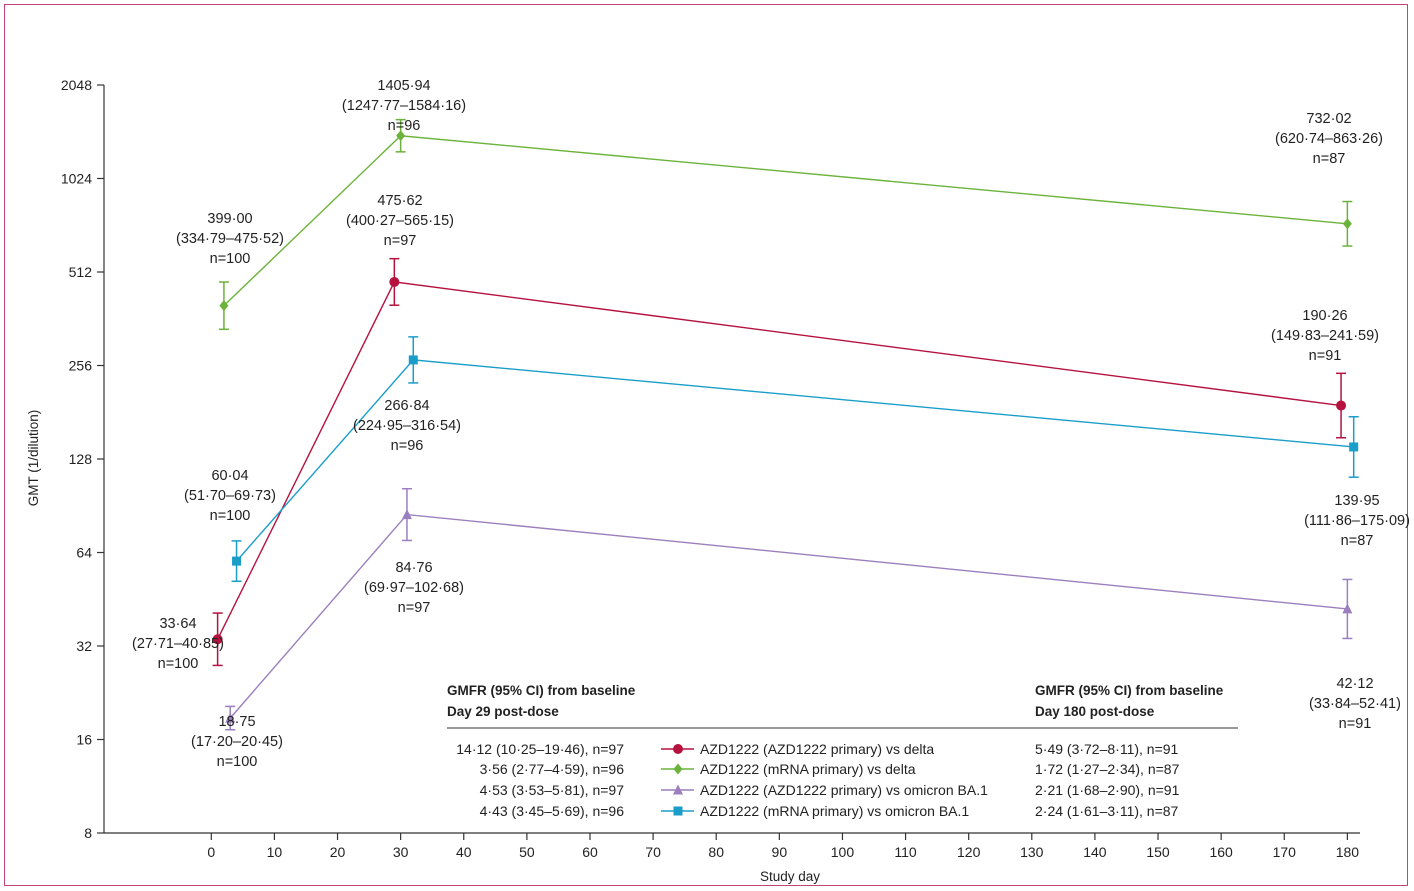 The height and width of the screenshot is (891, 1414). Describe the element at coordinates (414, 588) in the screenshot. I see `point-annotation: 84·76 (69·97–102·68) n=97` at that location.